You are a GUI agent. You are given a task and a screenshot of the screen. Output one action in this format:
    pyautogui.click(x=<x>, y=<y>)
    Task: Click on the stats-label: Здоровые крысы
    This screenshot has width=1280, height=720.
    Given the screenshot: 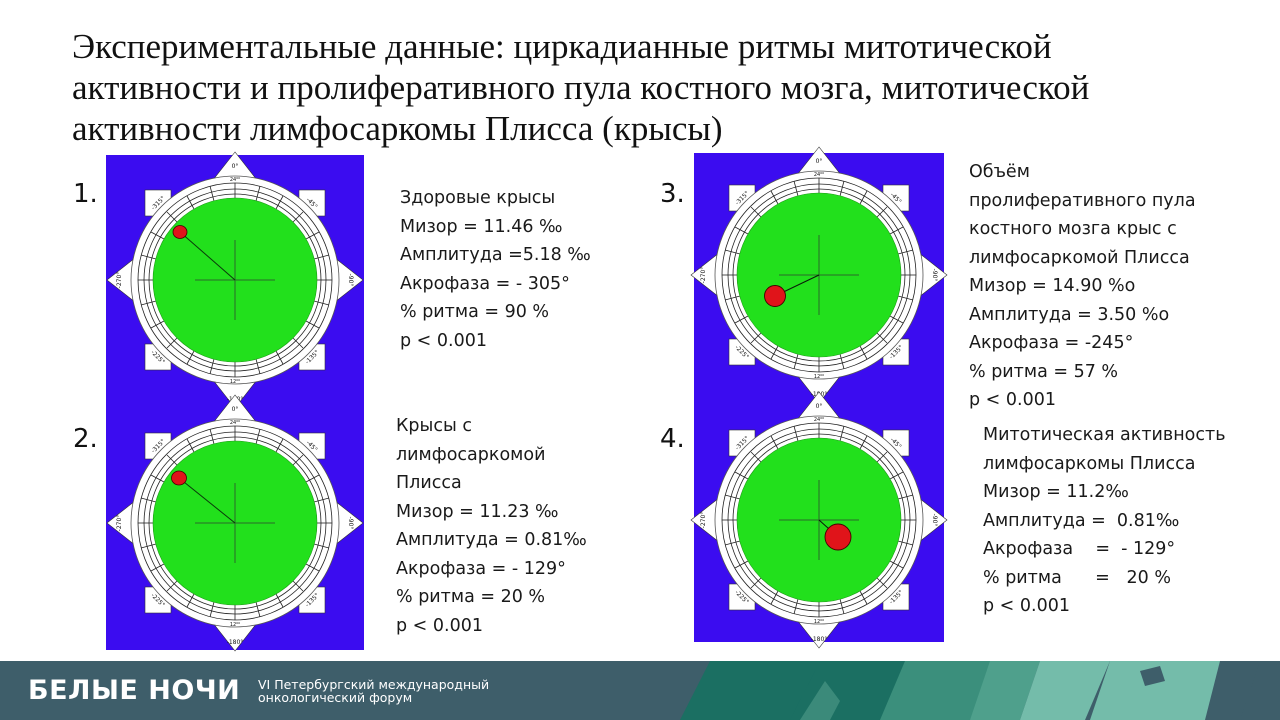 What is the action you would take?
    pyautogui.click(x=478, y=198)
    